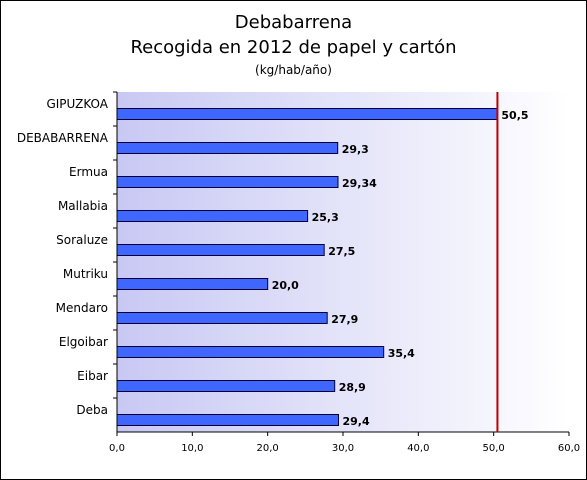  Describe the element at coordinates (220, 250) in the screenshot. I see `bar-soraluze` at that location.